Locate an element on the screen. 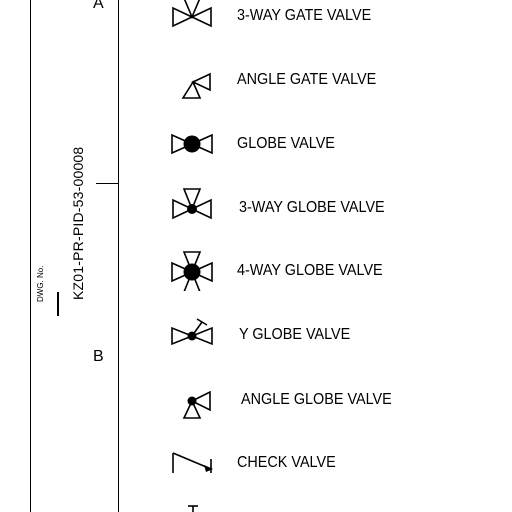 The image size is (512, 512). three-way-globe-valve-icon is located at coordinates (192, 204).